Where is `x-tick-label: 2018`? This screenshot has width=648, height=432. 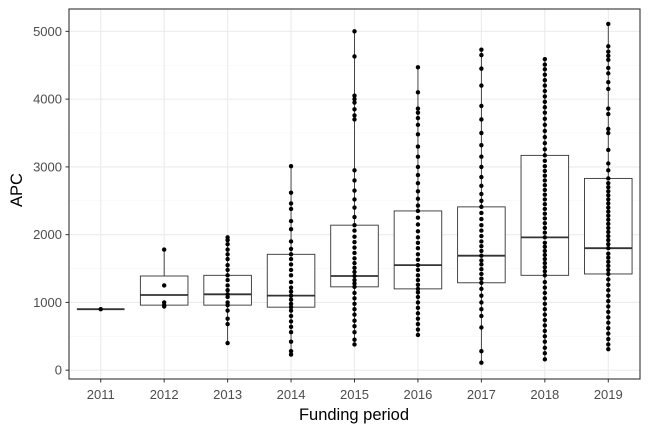
x-tick-label: 2018 is located at coordinates (544, 394).